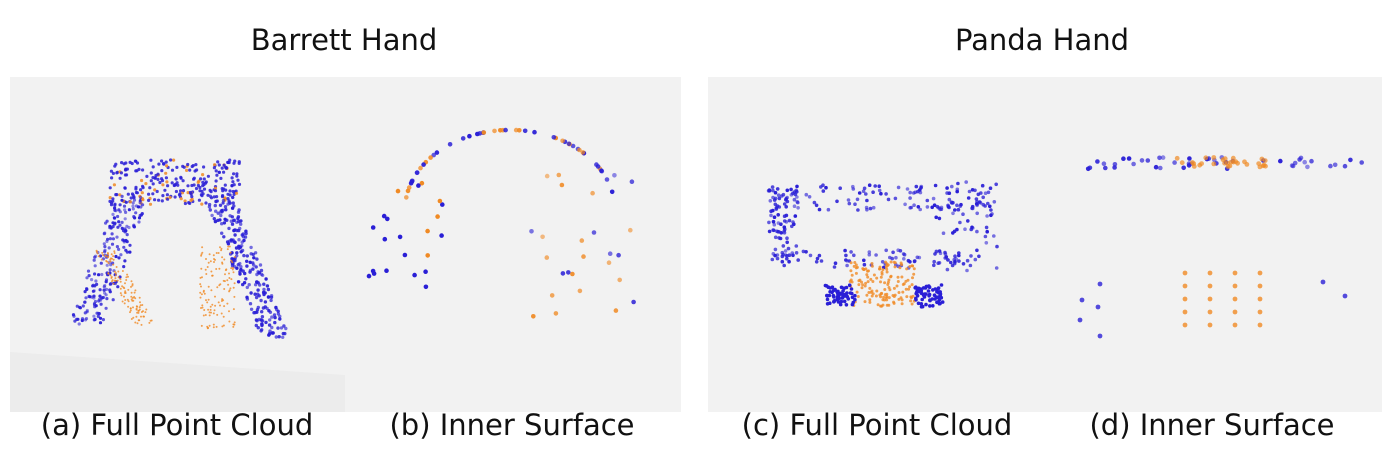 This screenshot has width=1392, height=455. Describe the element at coordinates (177, 425) in the screenshot. I see `caption: (a) Full Point Cloud` at that location.